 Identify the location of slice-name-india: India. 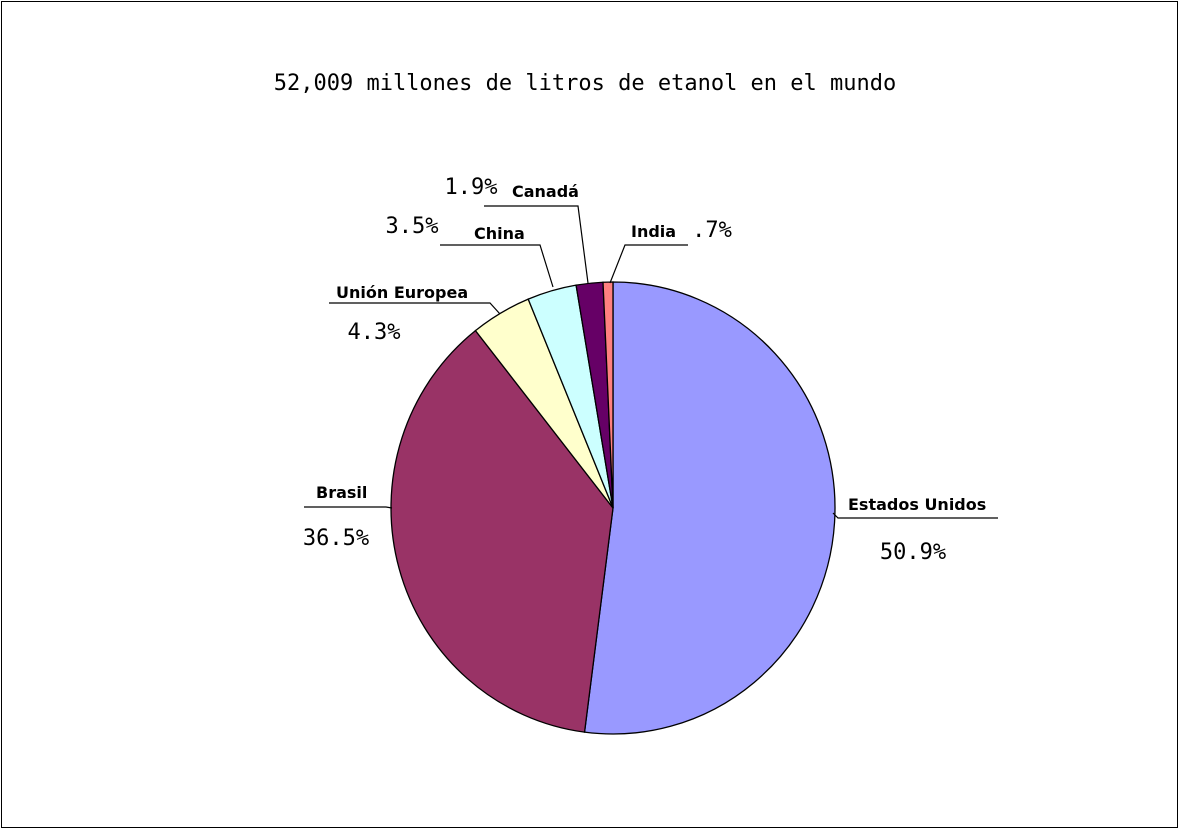
(653, 231).